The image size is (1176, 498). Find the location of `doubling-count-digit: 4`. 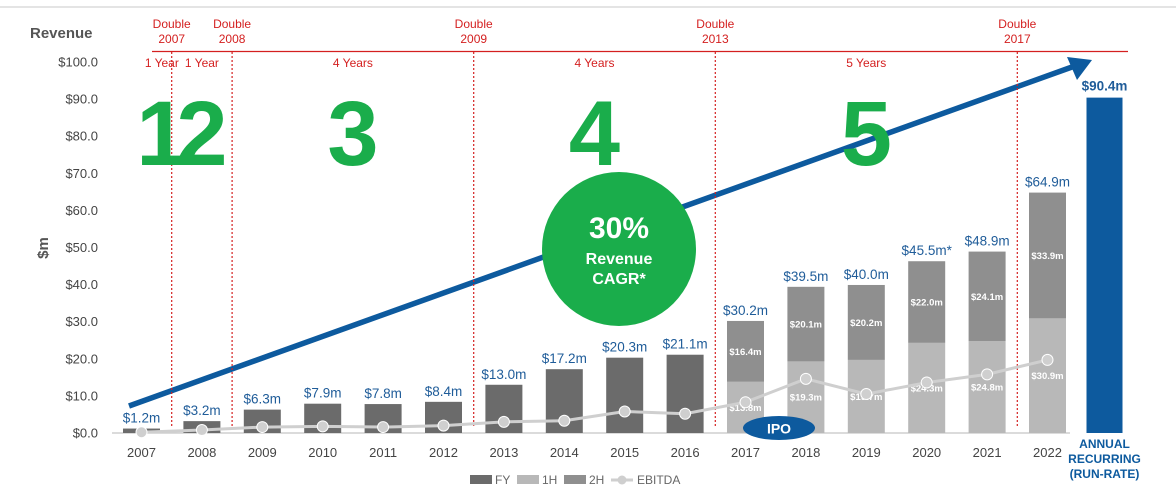

doubling-count-digit: 4 is located at coordinates (594, 134).